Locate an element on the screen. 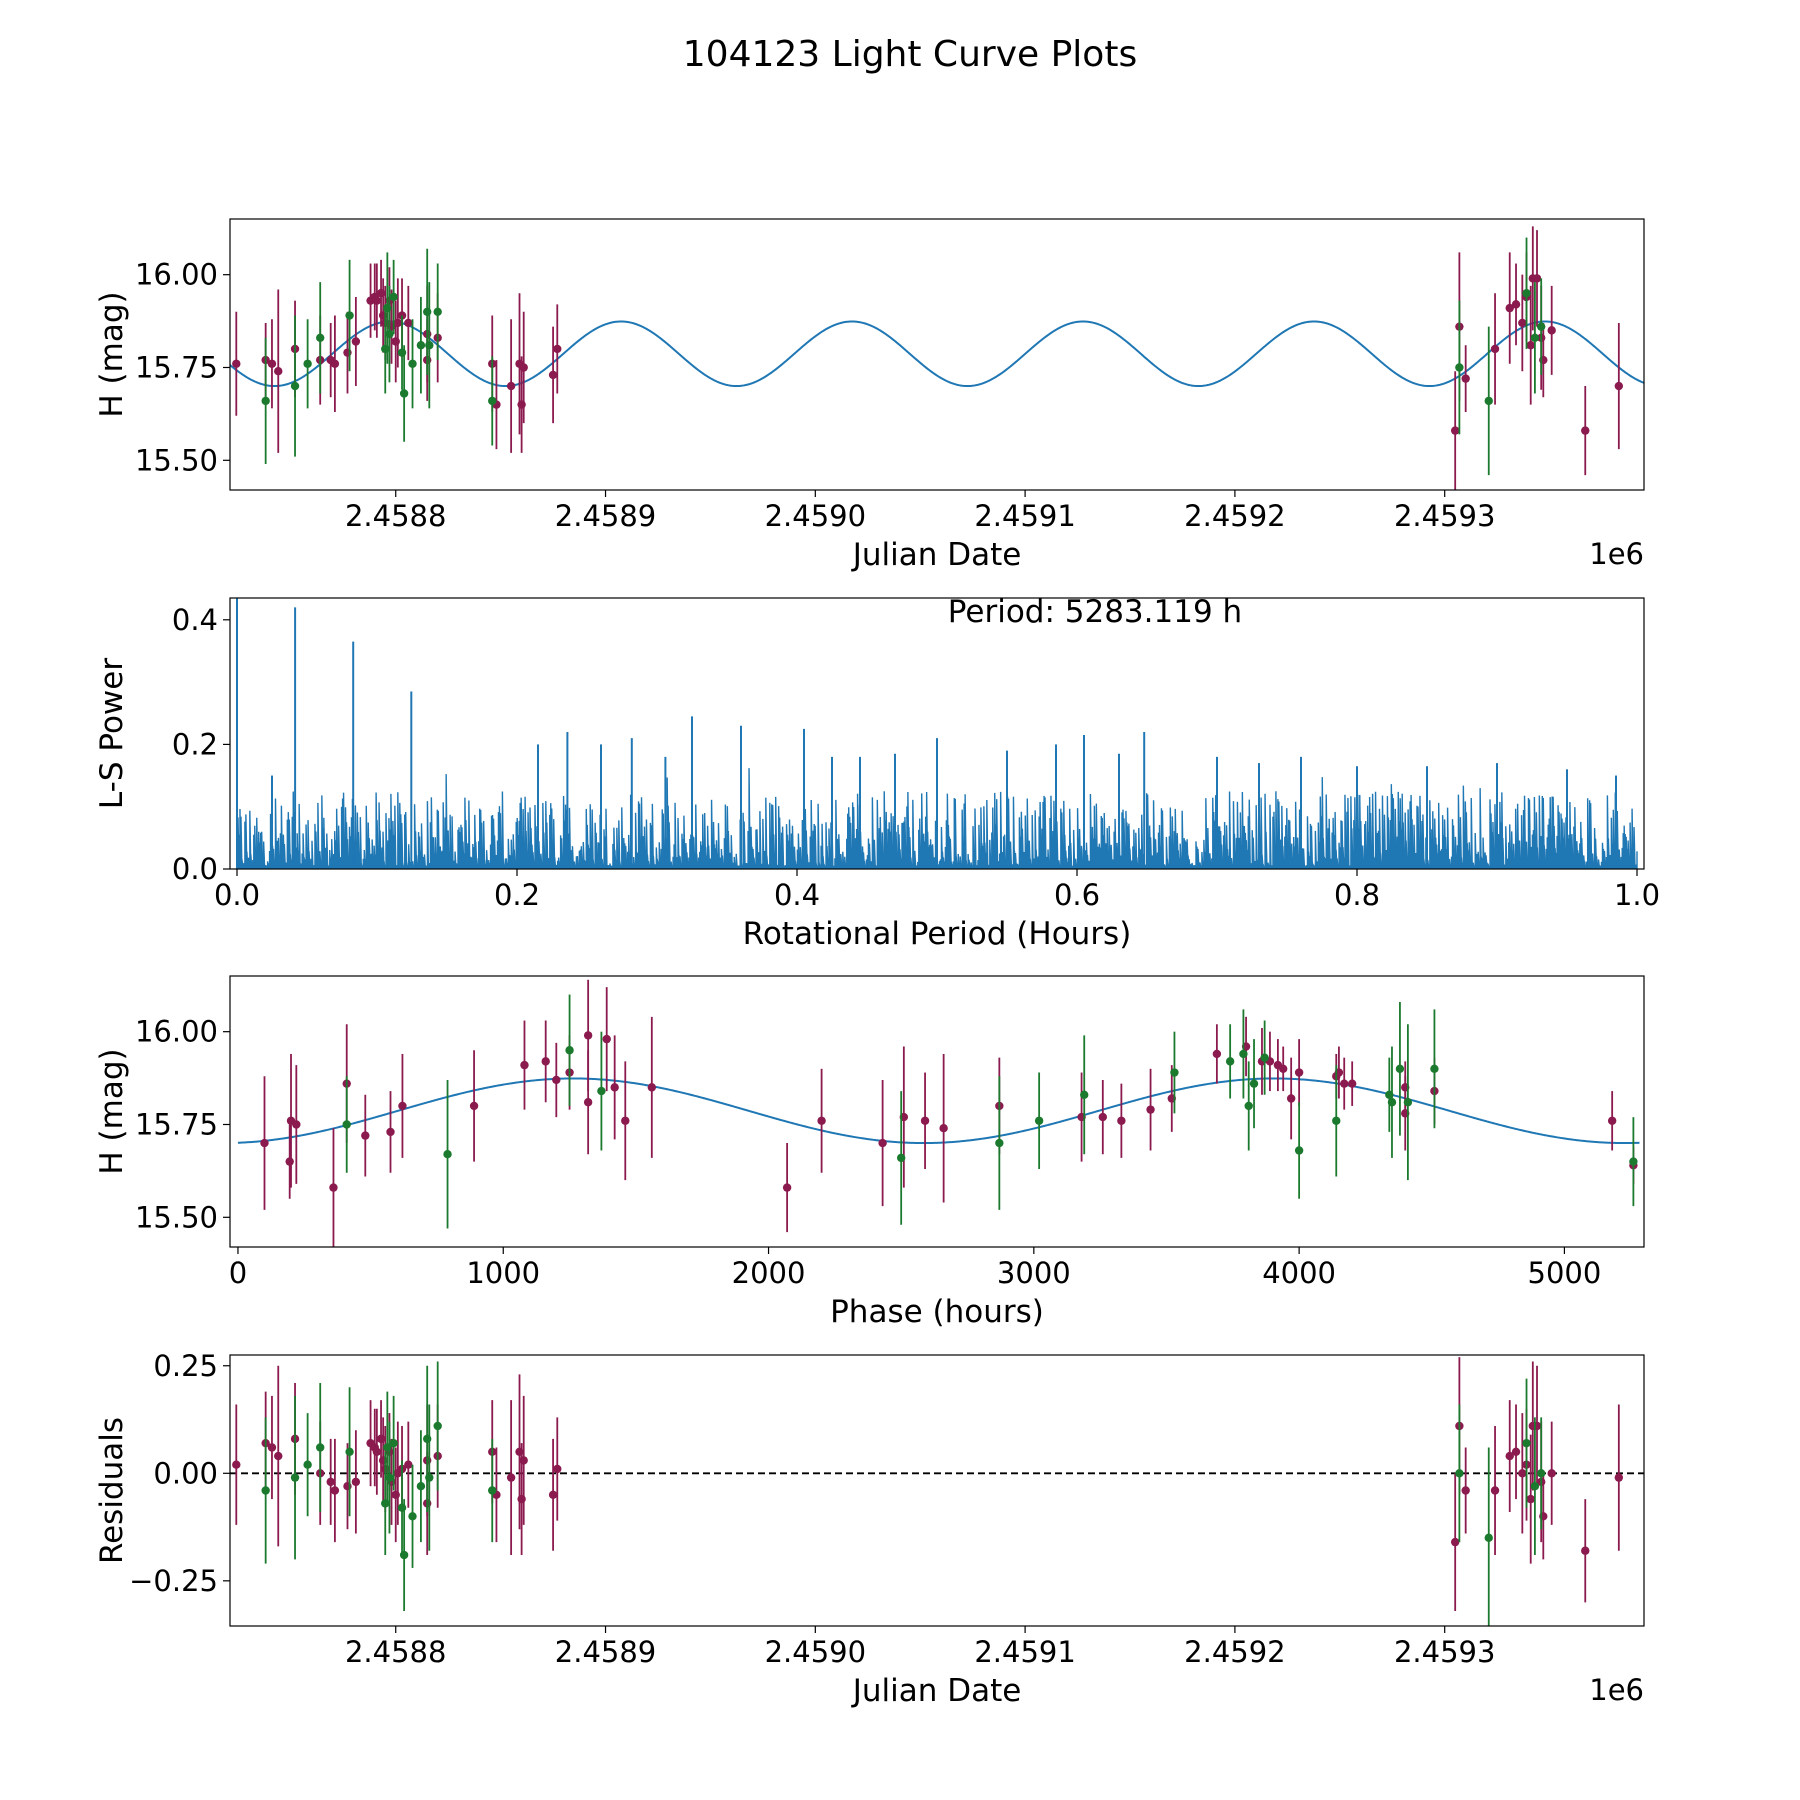 This screenshot has width=1800, height=1800. periodogram-x-tick-label: 0.4 is located at coordinates (797, 895).